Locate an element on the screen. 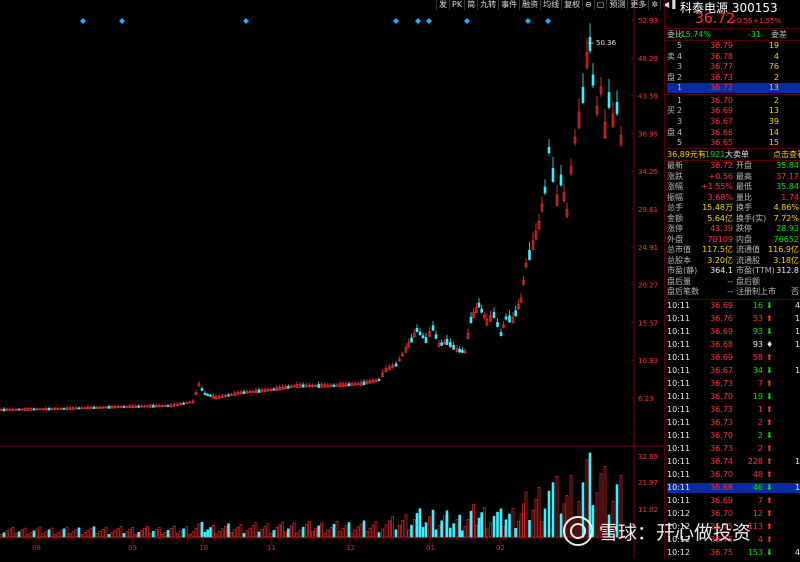  stat-value: 3.20亿 is located at coordinates (720, 260).